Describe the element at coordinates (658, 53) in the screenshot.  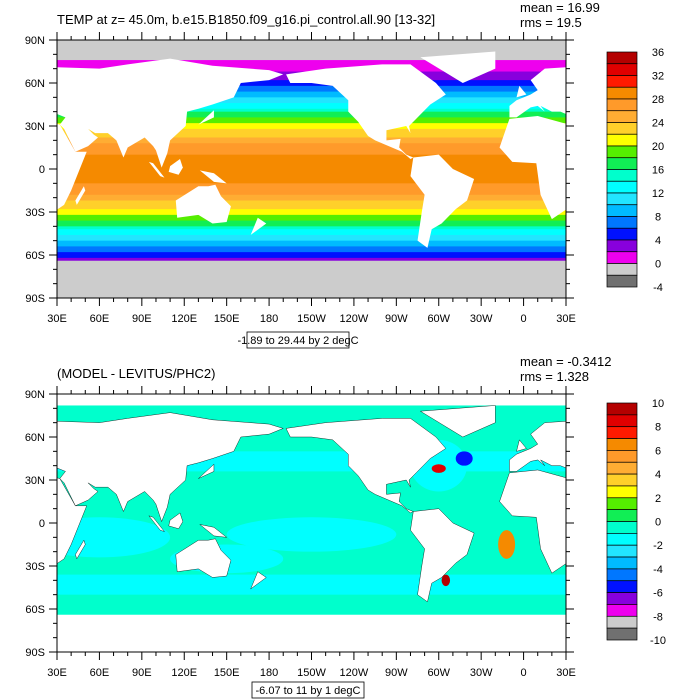
I see `colorbar-label: 36` at that location.